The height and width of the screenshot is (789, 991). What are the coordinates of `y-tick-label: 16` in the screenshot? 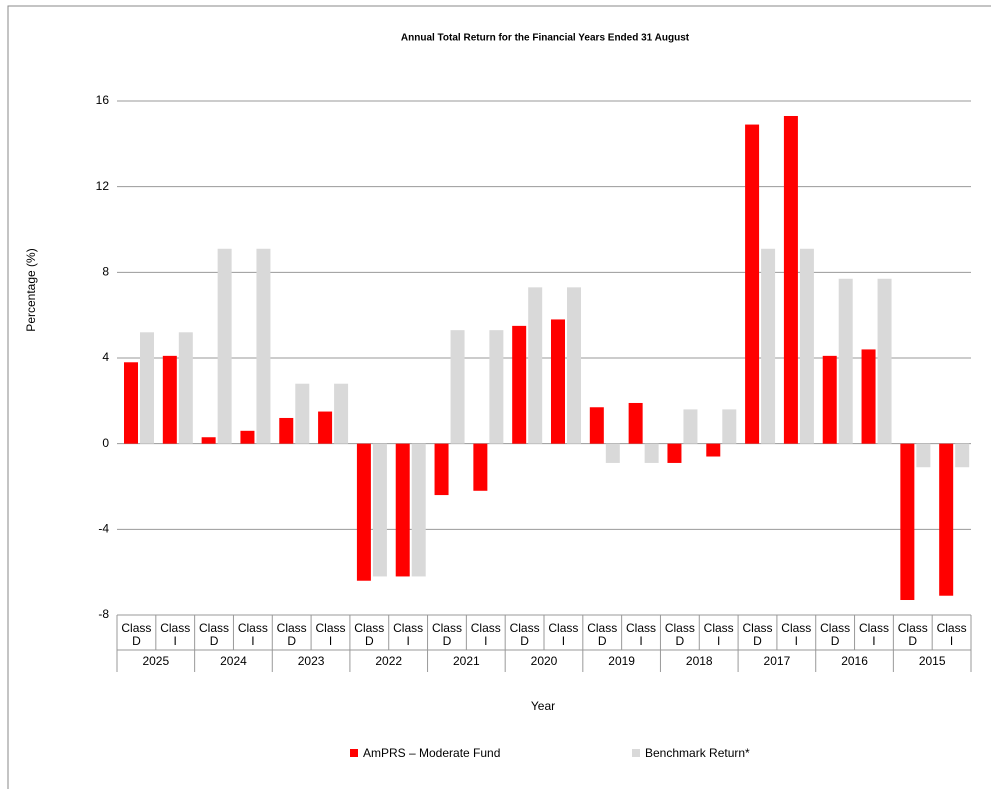 It's located at (103, 100).